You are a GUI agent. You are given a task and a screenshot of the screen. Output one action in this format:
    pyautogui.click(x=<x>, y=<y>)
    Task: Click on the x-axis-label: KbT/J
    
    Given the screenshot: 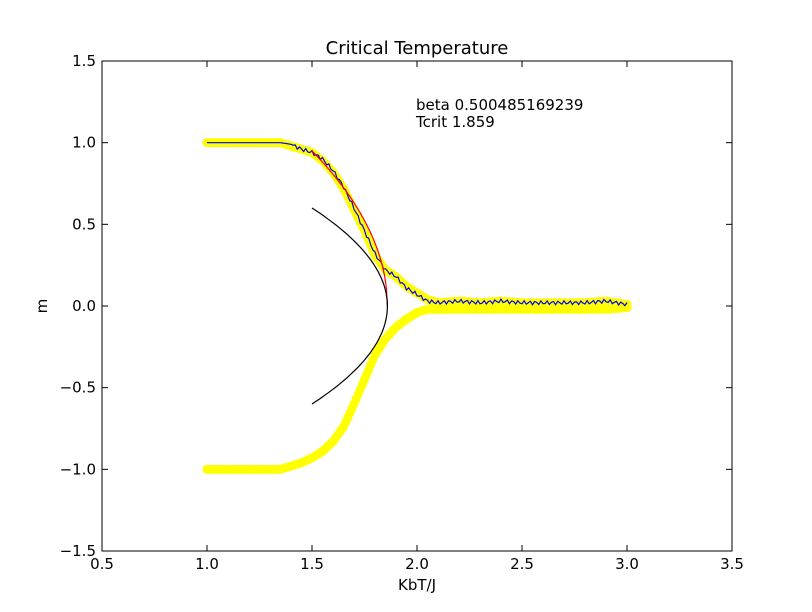 What is the action you would take?
    pyautogui.click(x=417, y=585)
    